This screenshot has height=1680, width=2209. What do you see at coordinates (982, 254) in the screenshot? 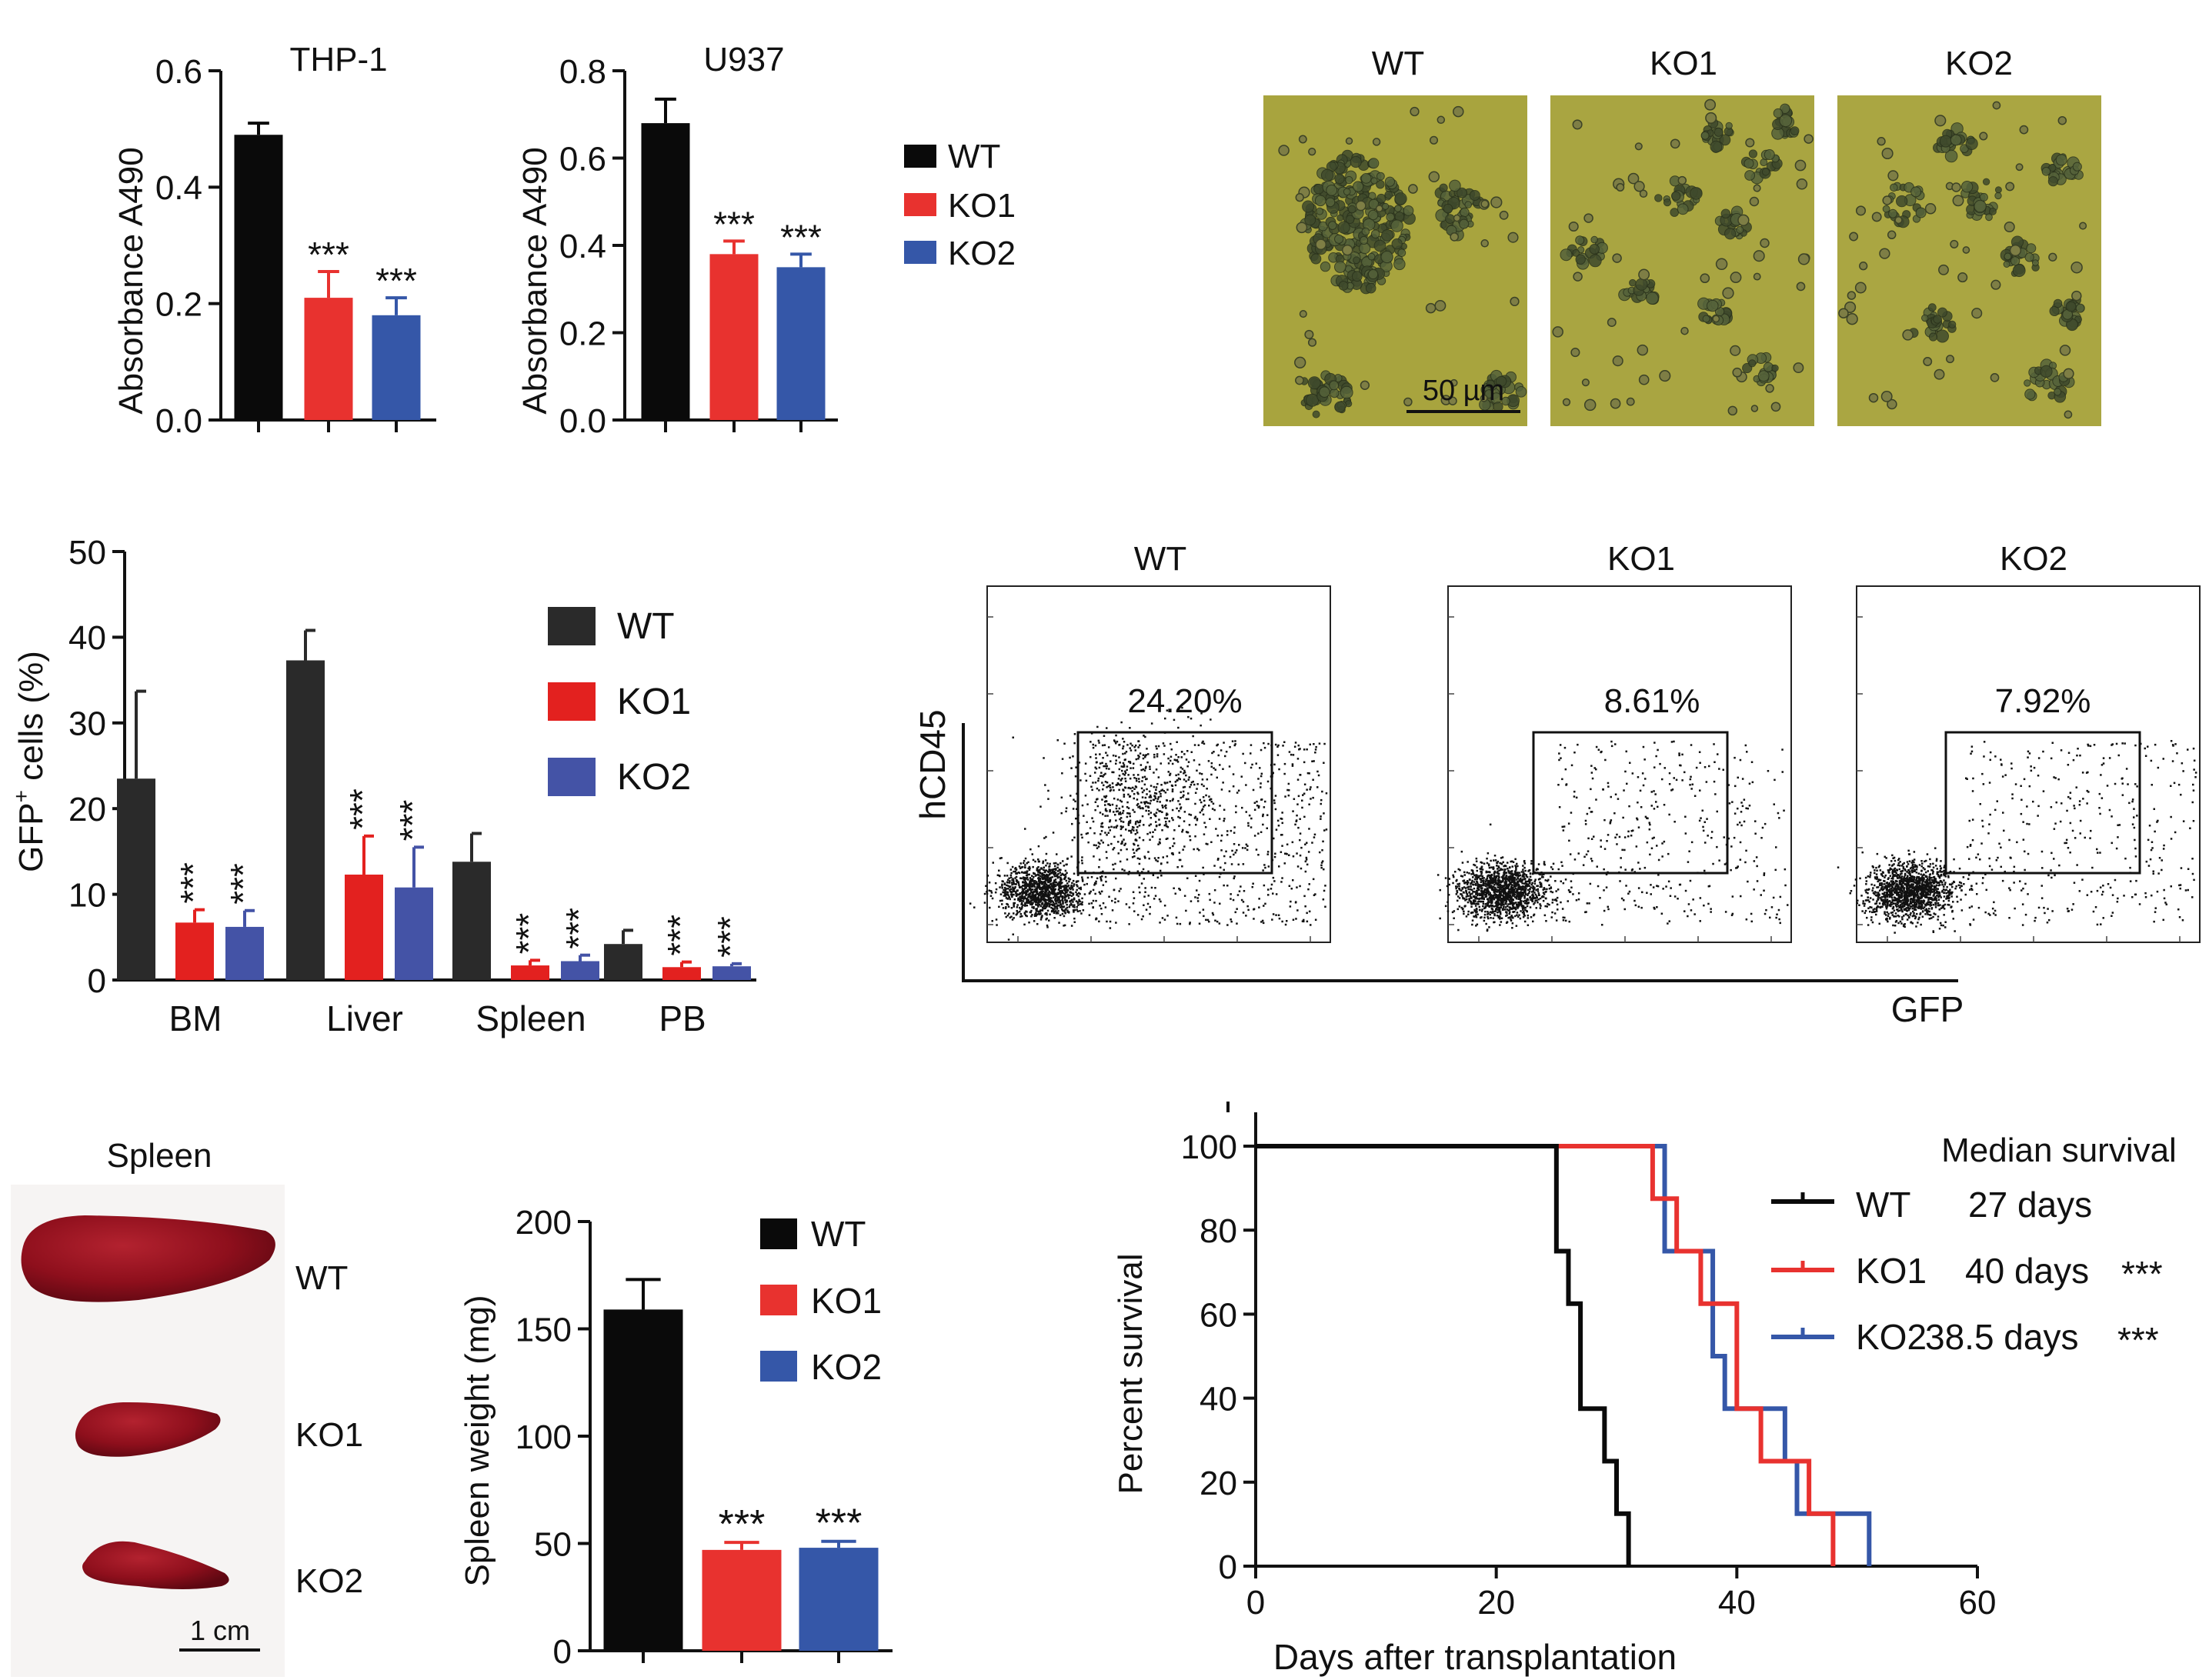
I see `legend-label-ko2: KO2` at bounding box center [982, 254].